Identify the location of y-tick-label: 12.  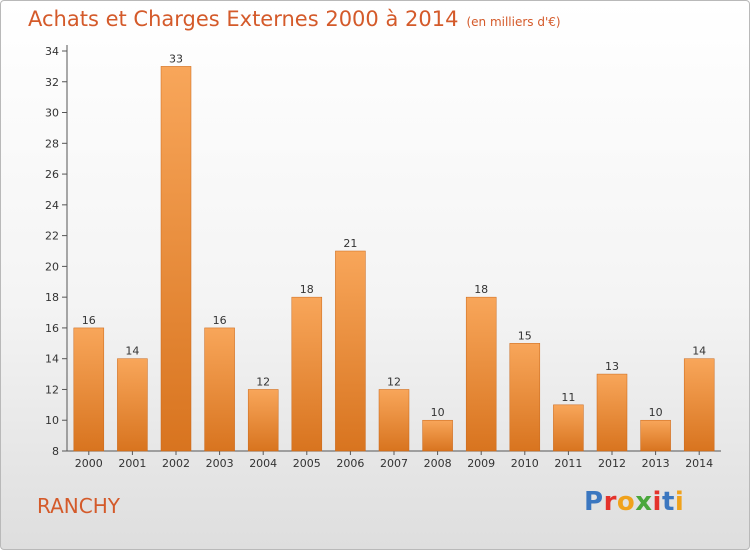
(52, 389).